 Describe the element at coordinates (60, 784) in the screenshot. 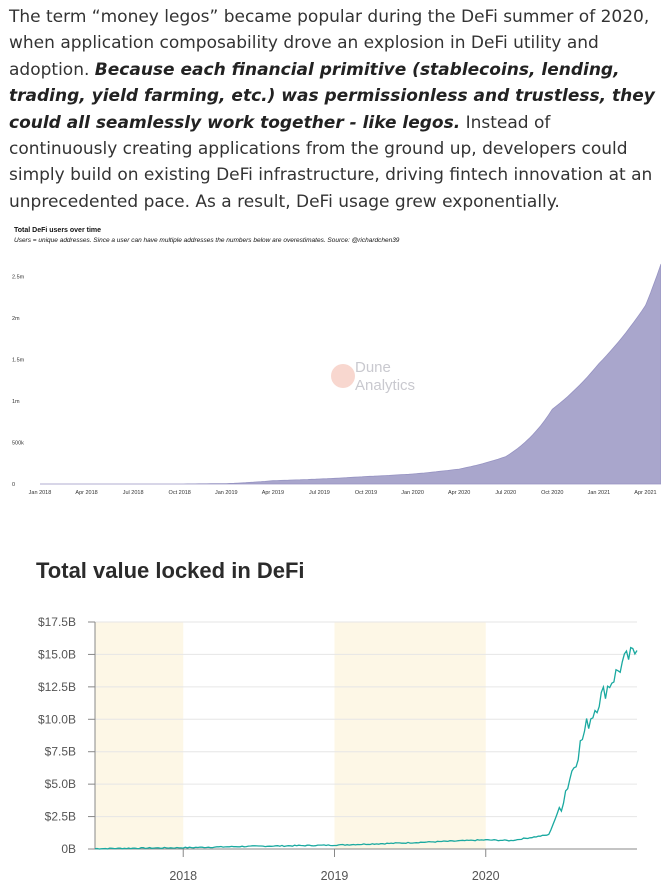

I see `y-tick-label: $5.0B` at that location.